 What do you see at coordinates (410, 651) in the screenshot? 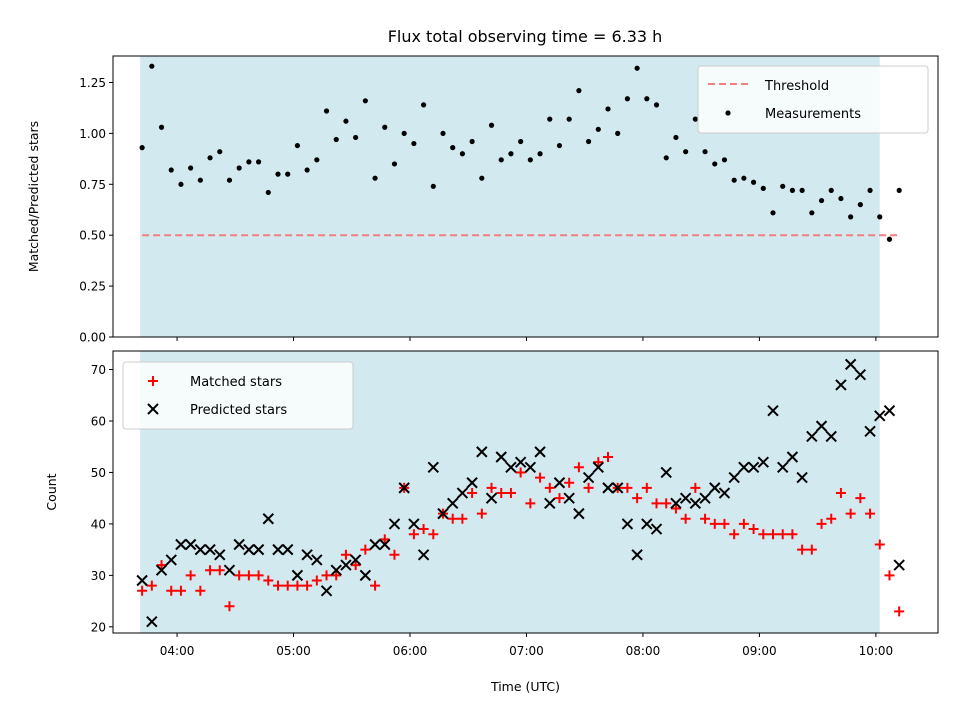
I see `x-tick-label: 06:00` at bounding box center [410, 651].